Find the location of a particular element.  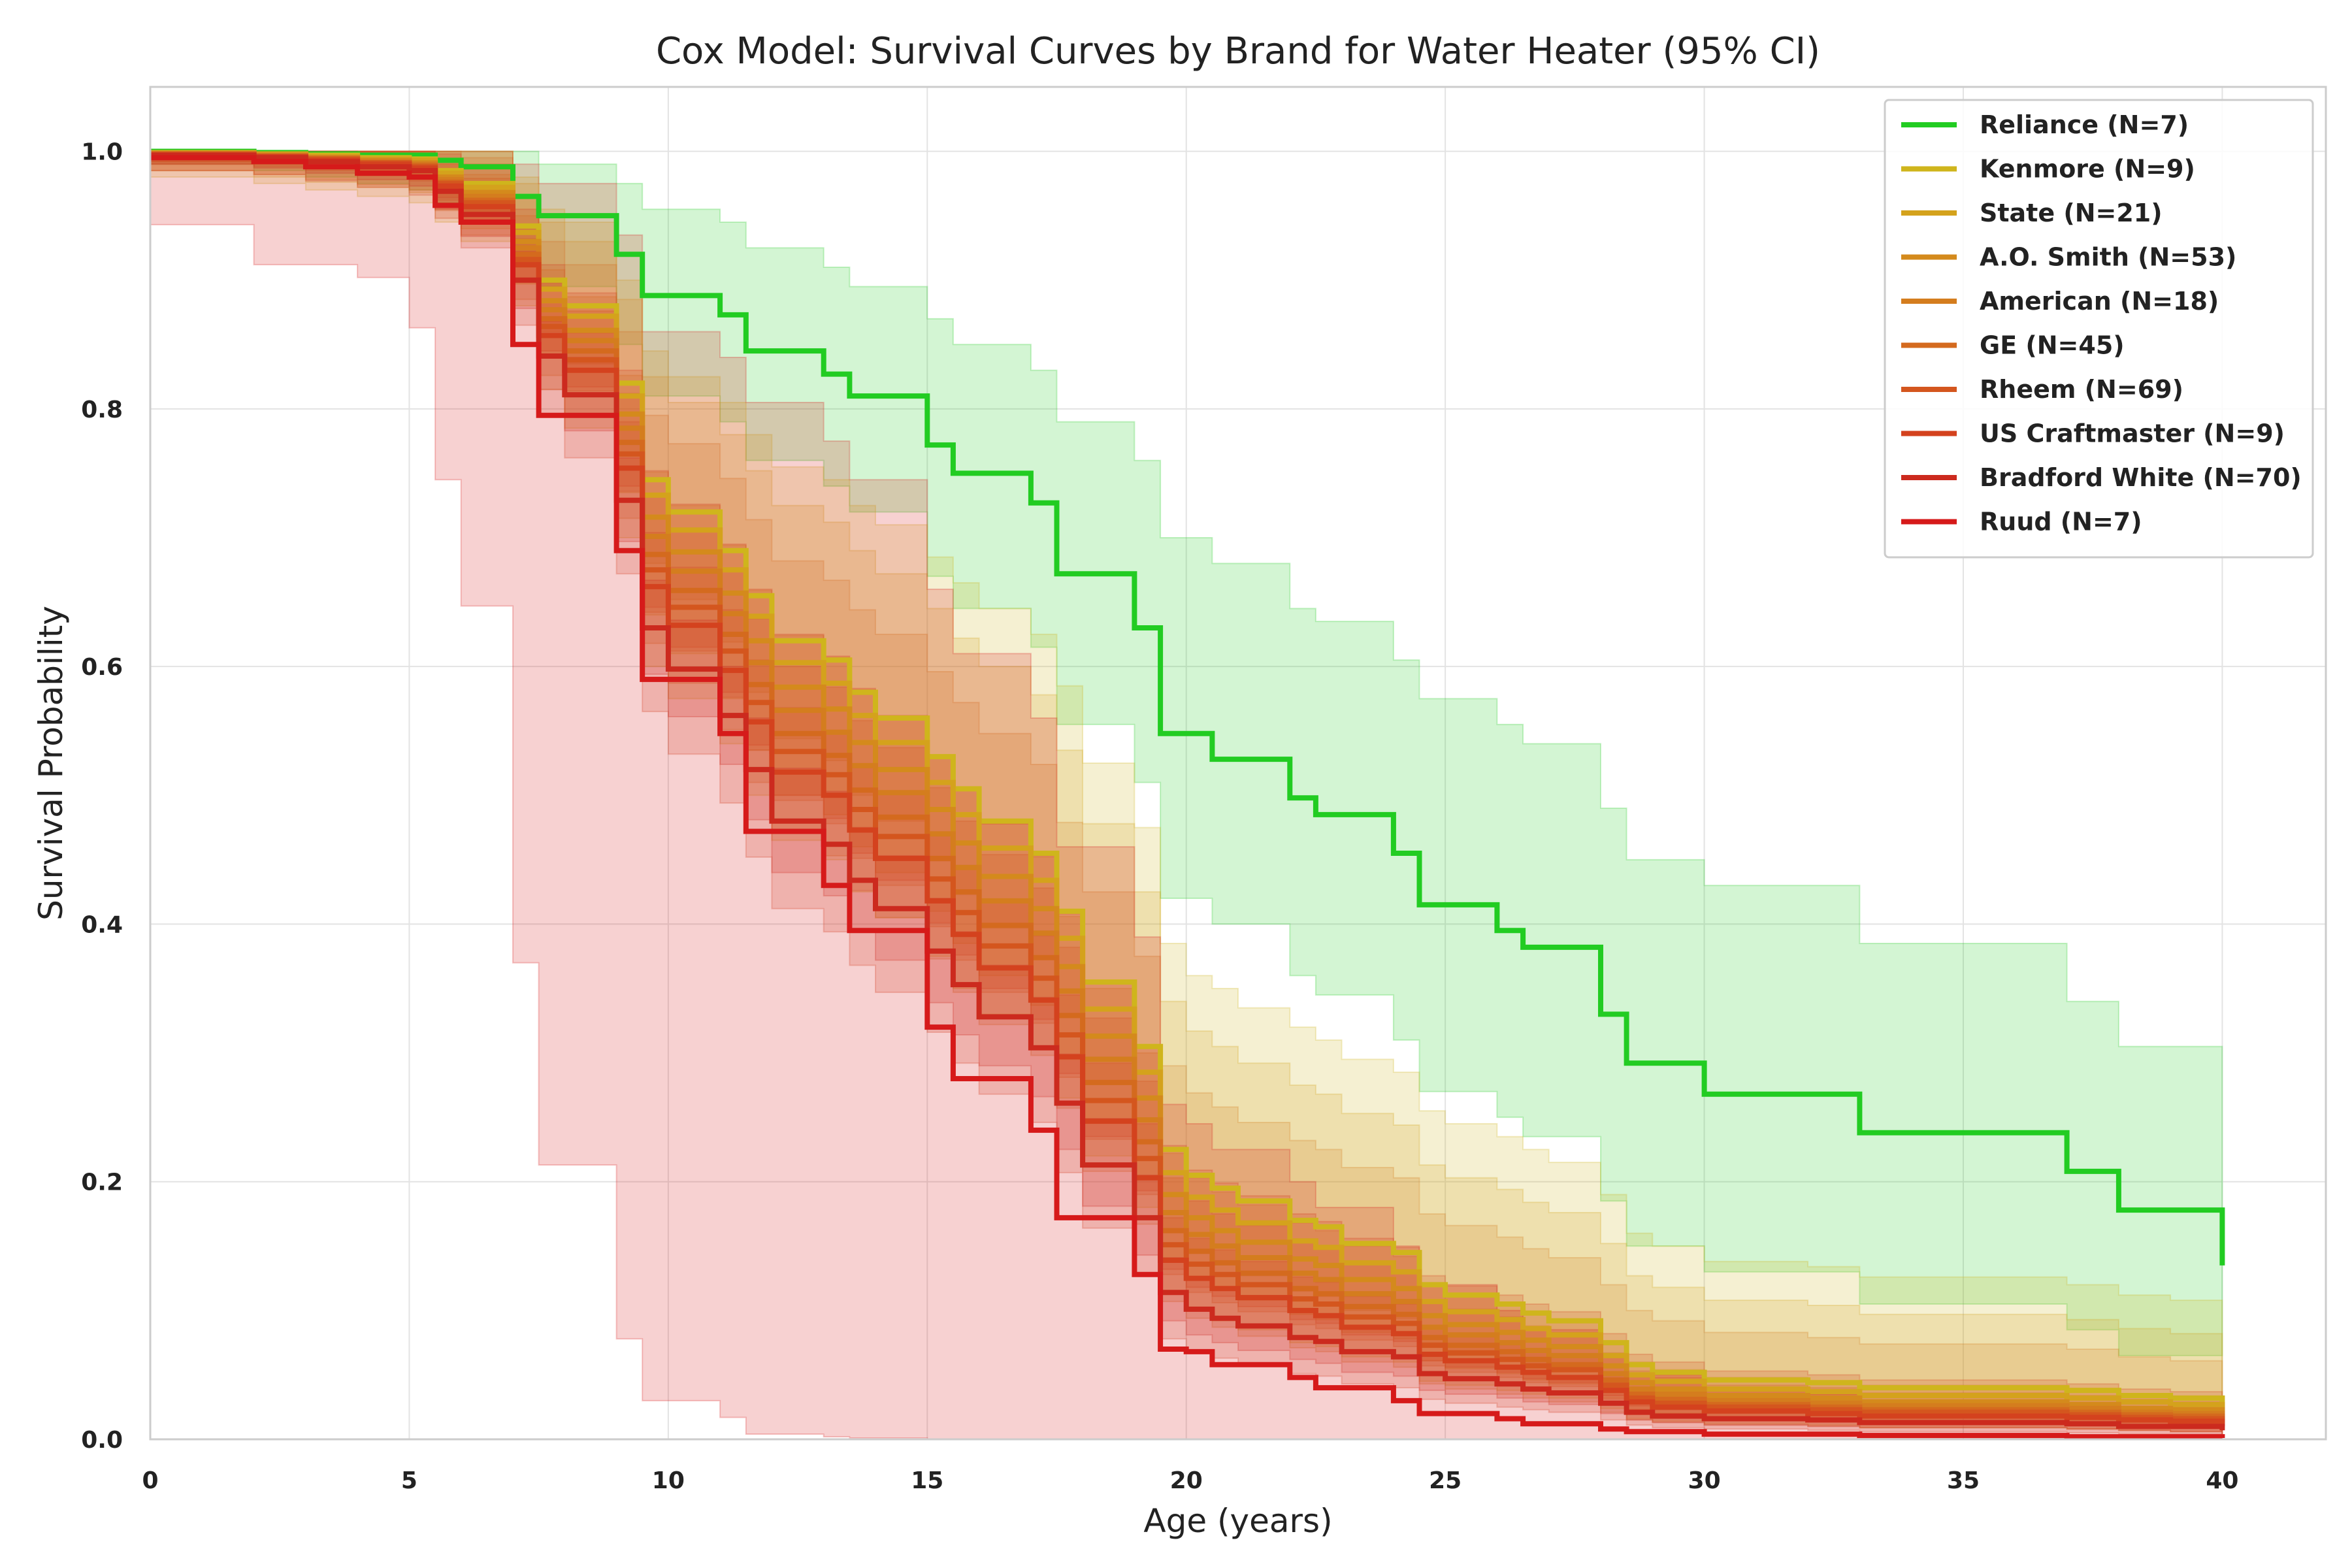

x-tick-label: 25 is located at coordinates (1445, 1480).